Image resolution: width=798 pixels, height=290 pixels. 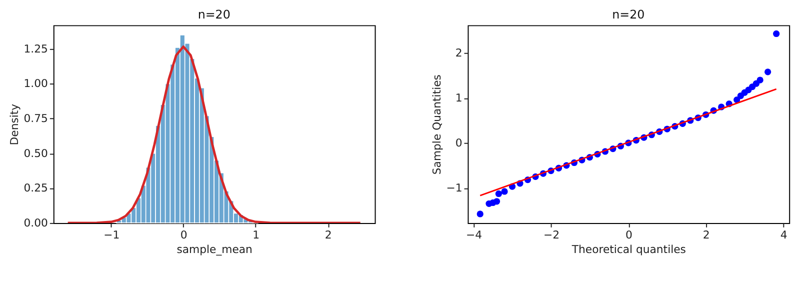 What do you see at coordinates (454, 187) in the screenshot?
I see `y-tick-label: −1` at bounding box center [454, 187].